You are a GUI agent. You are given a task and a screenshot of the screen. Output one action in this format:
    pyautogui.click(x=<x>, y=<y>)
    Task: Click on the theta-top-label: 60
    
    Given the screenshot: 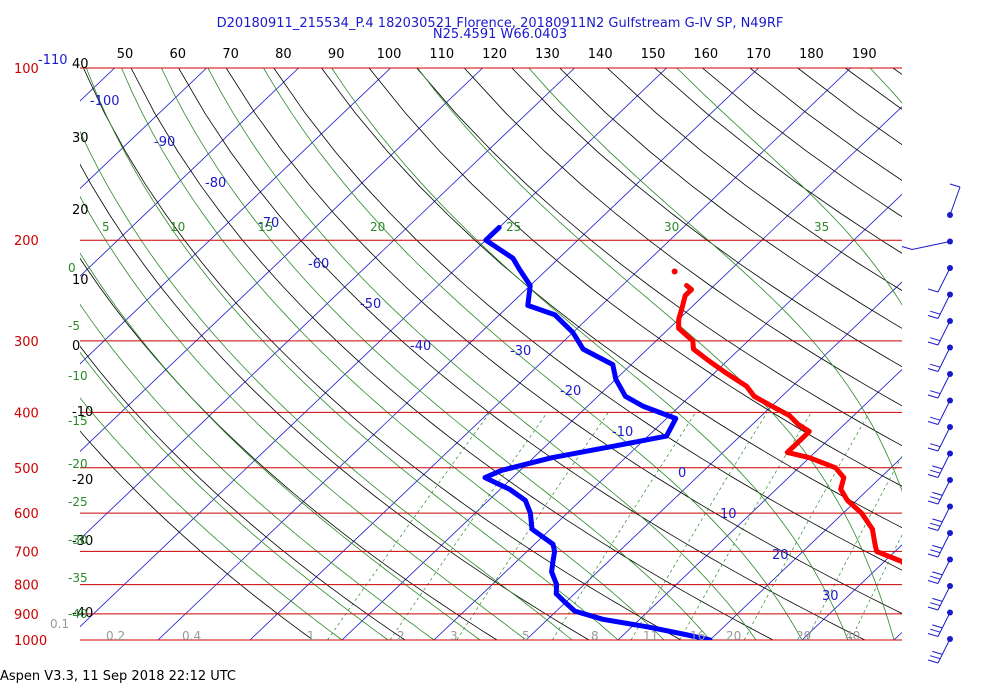 What is the action you would take?
    pyautogui.click(x=178, y=54)
    